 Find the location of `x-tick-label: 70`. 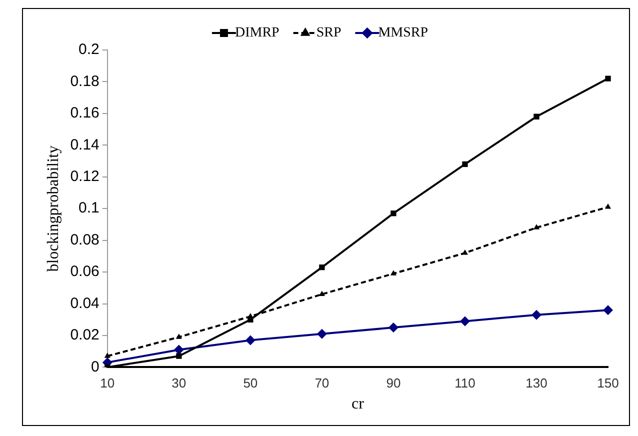

x-tick-label: 70 is located at coordinates (322, 383).